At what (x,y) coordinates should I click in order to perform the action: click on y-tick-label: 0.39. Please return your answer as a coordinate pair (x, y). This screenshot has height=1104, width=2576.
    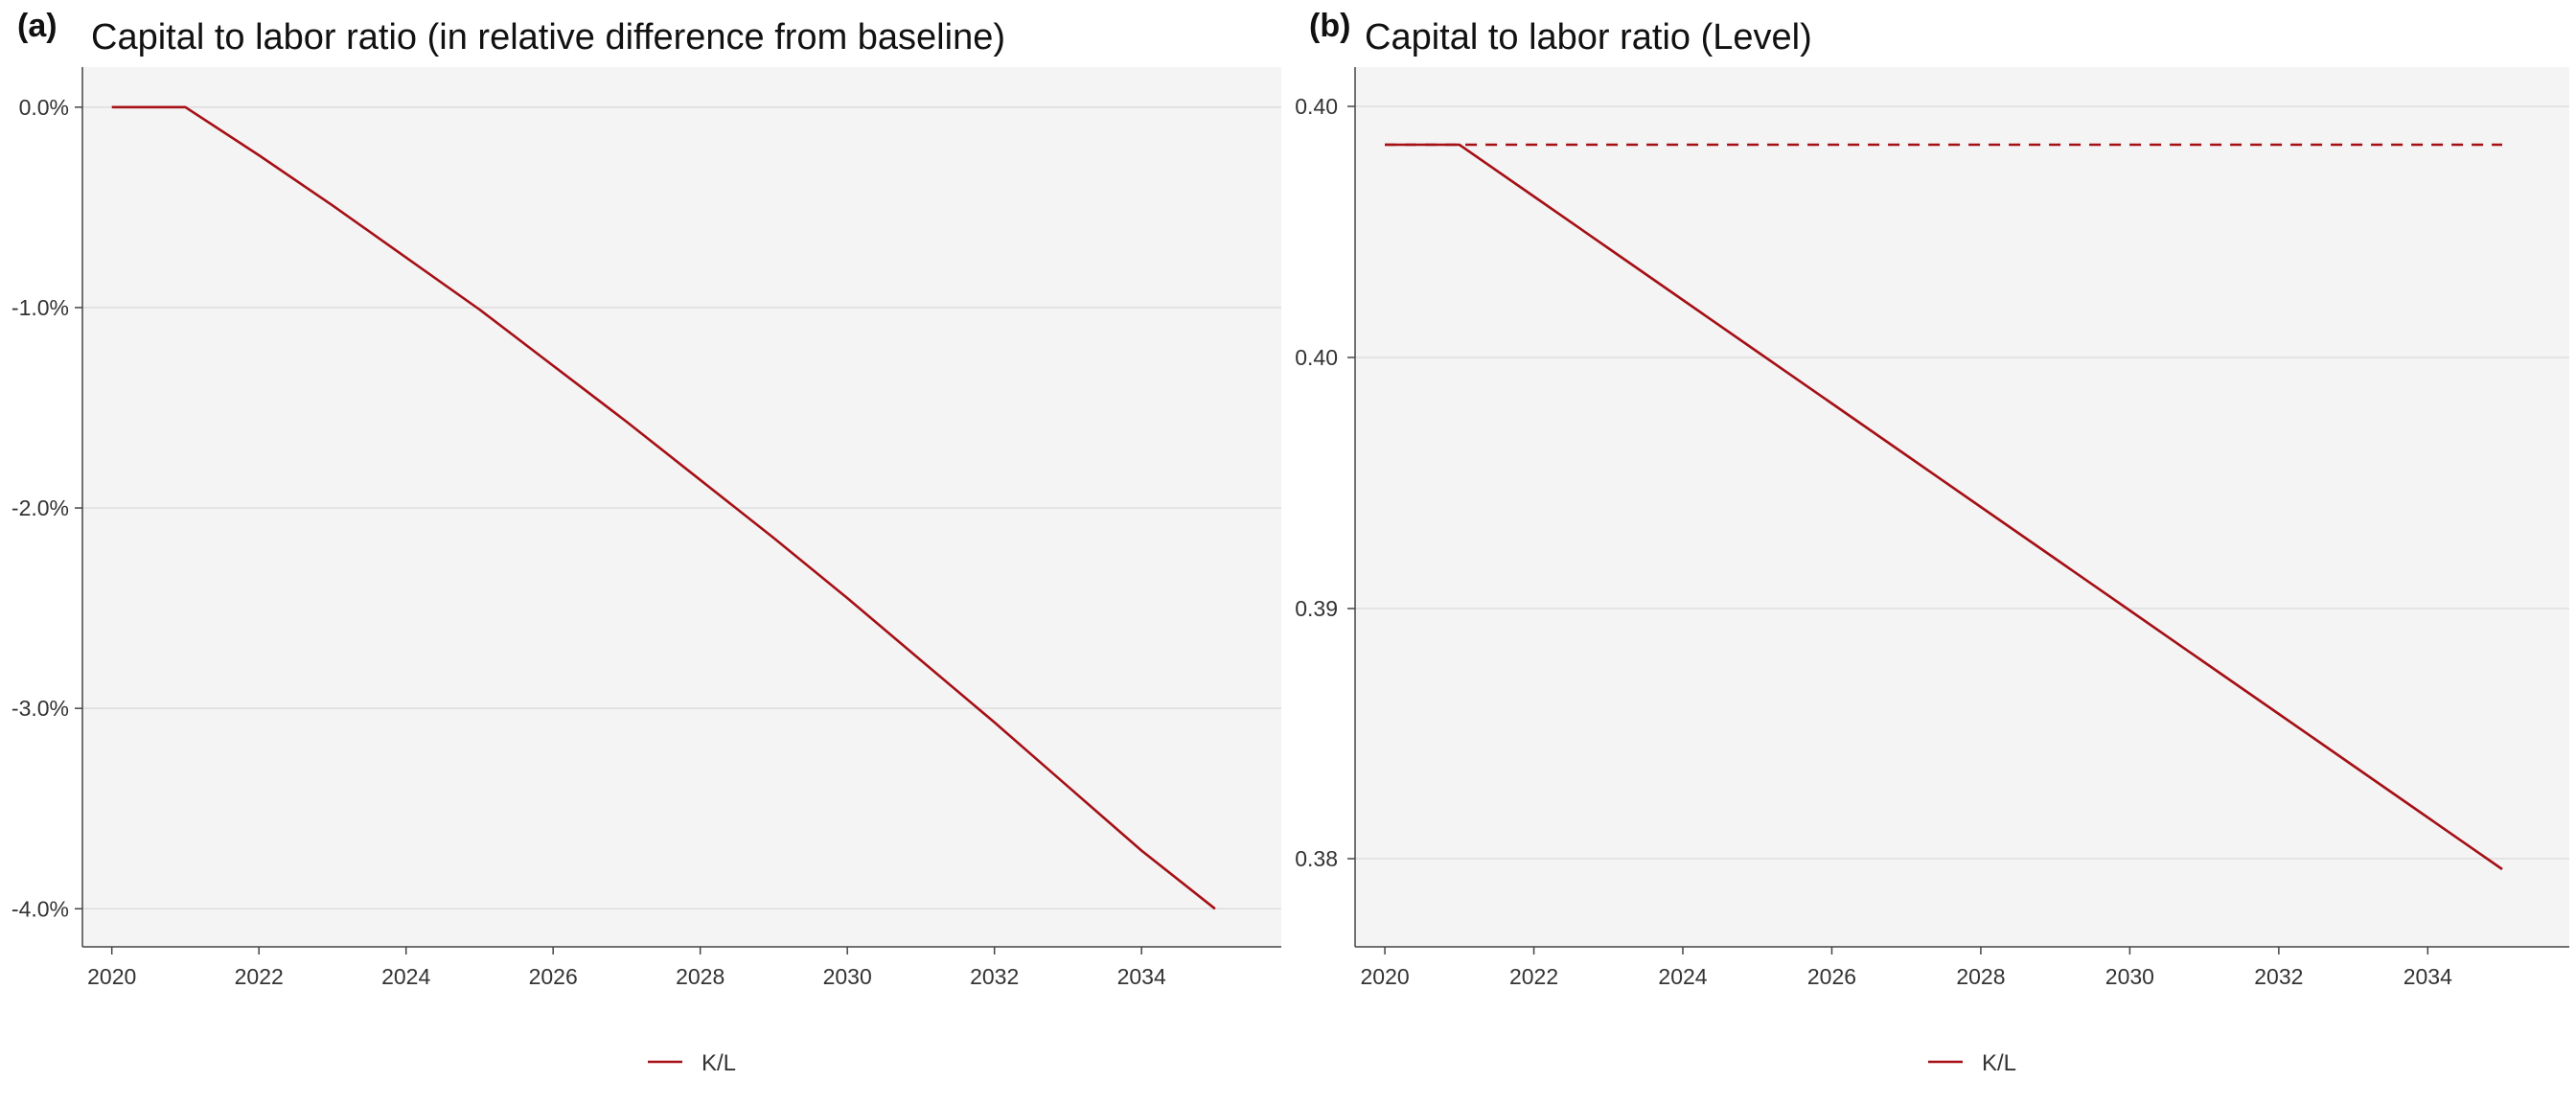
    Looking at the image, I should click on (1316, 608).